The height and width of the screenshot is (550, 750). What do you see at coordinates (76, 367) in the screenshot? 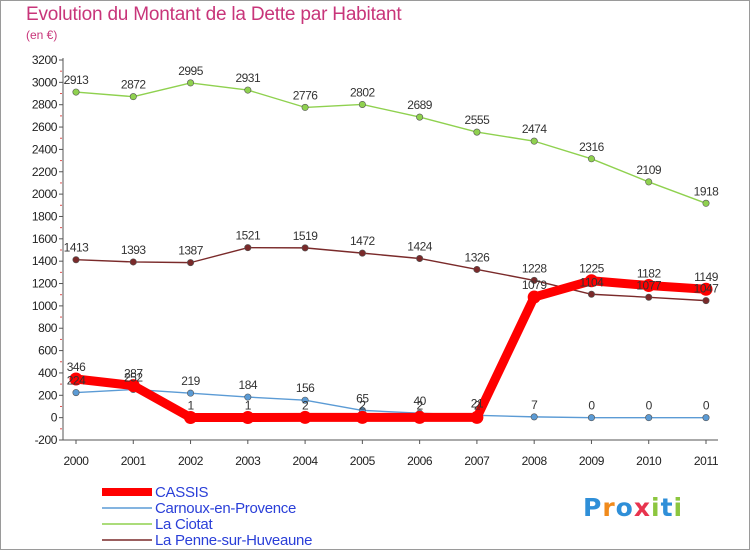
I see `data-label: 346` at bounding box center [76, 367].